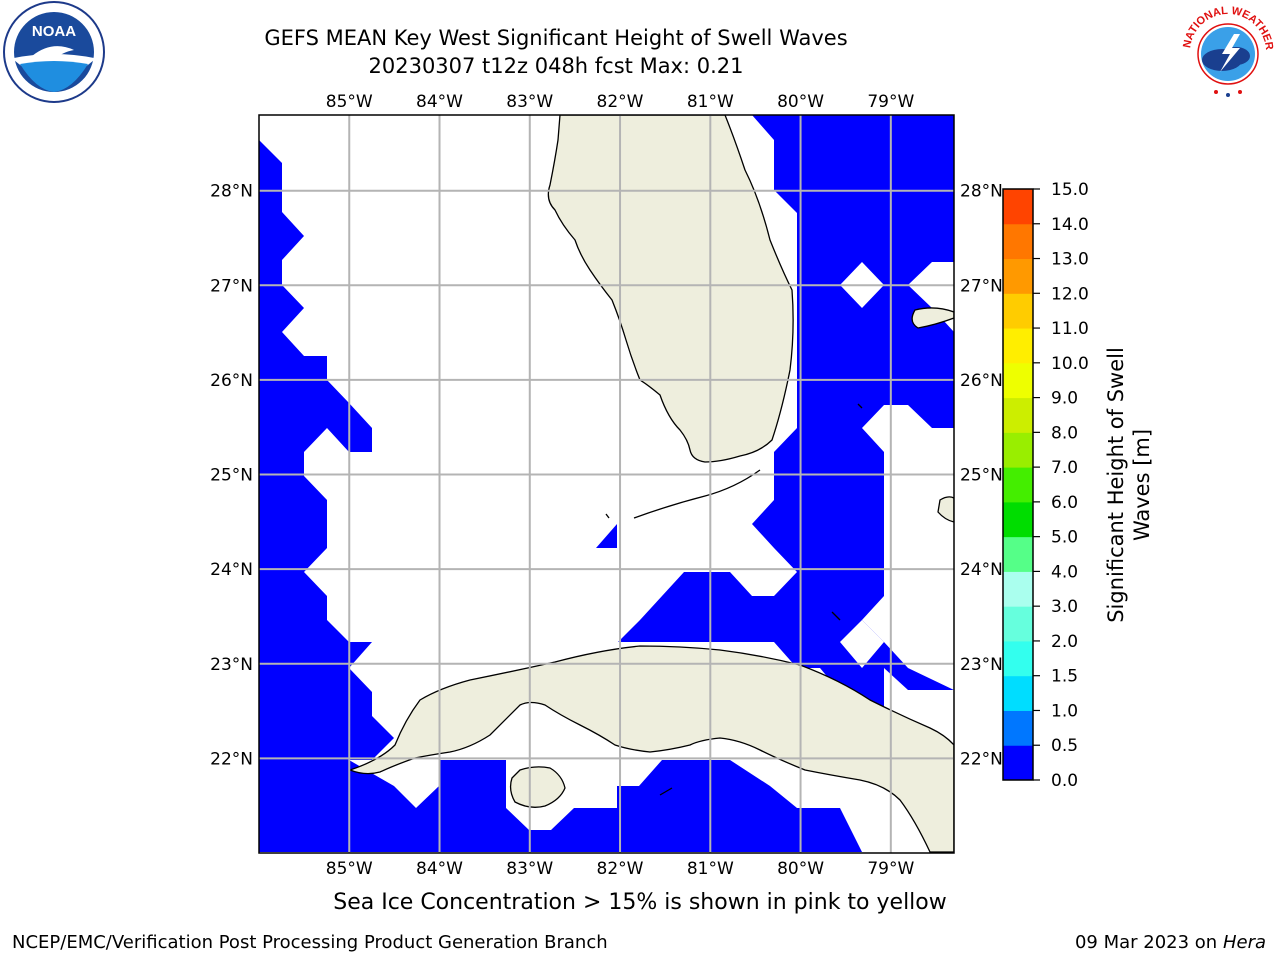  Describe the element at coordinates (231, 570) in the screenshot. I see `lat-label-left: 24°N` at that location.